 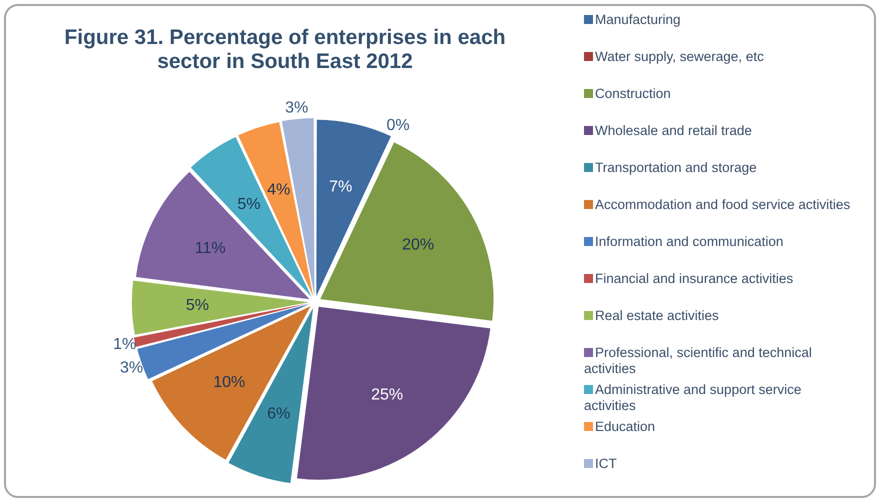 I want to click on legend-label: Professional, scientific and technical activities, so click(x=698, y=361).